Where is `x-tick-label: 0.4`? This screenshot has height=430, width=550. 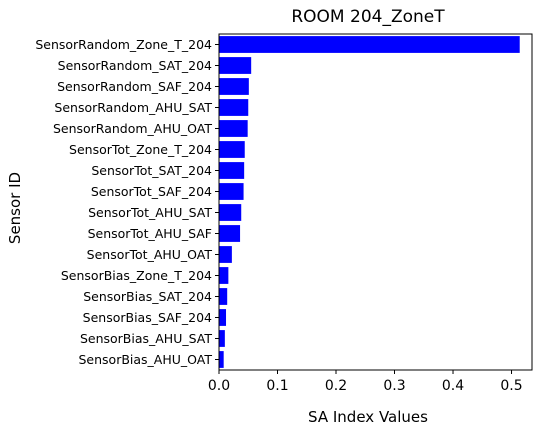
x-tick-label: 0.4 is located at coordinates (453, 386).